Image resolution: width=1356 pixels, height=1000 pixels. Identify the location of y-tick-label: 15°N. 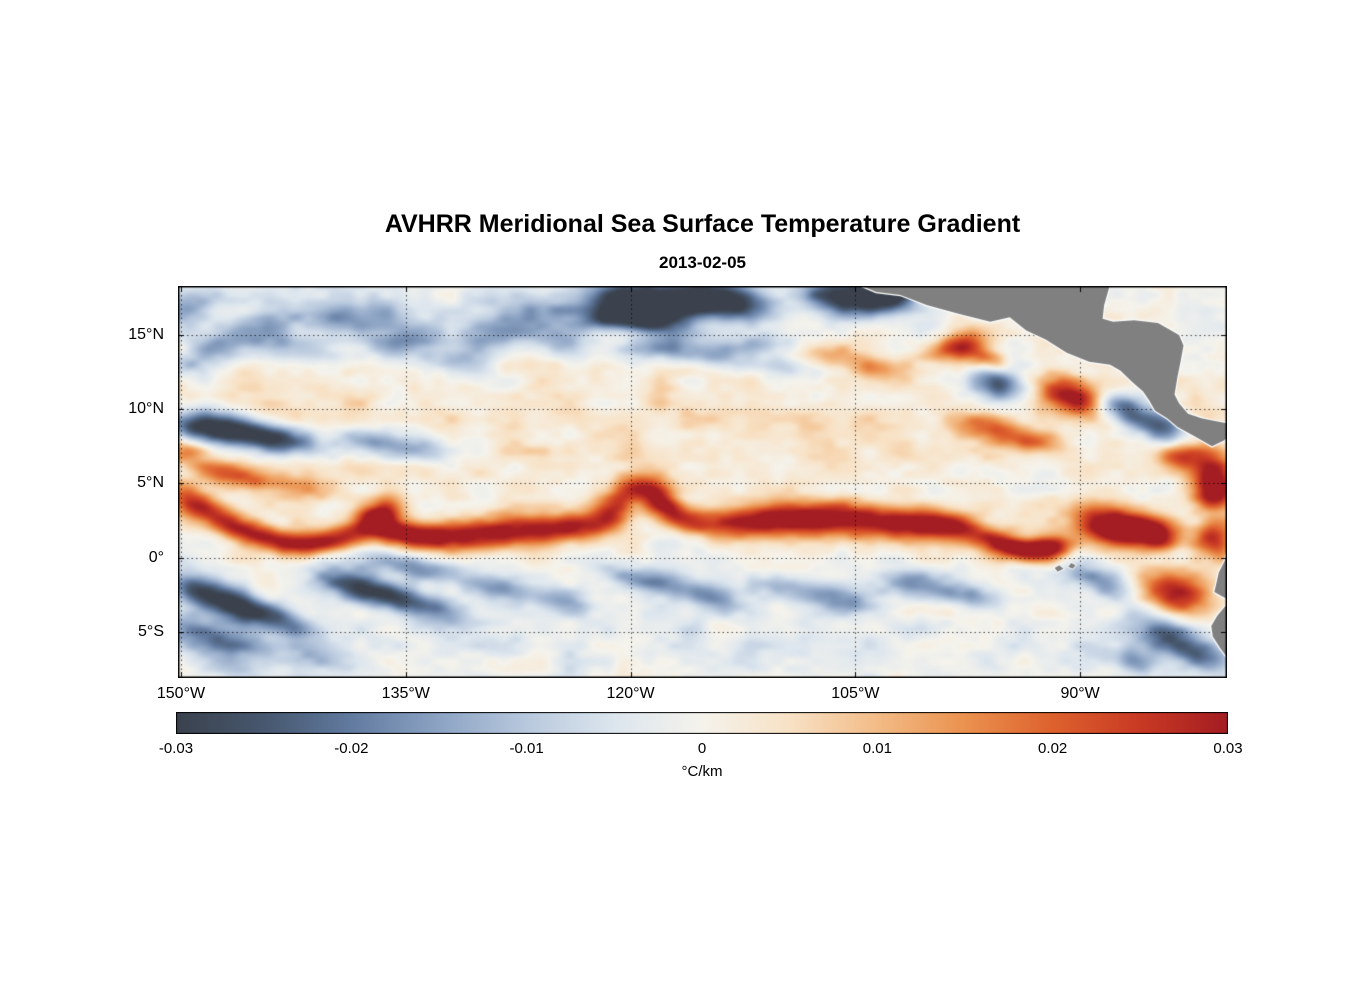
(146, 334).